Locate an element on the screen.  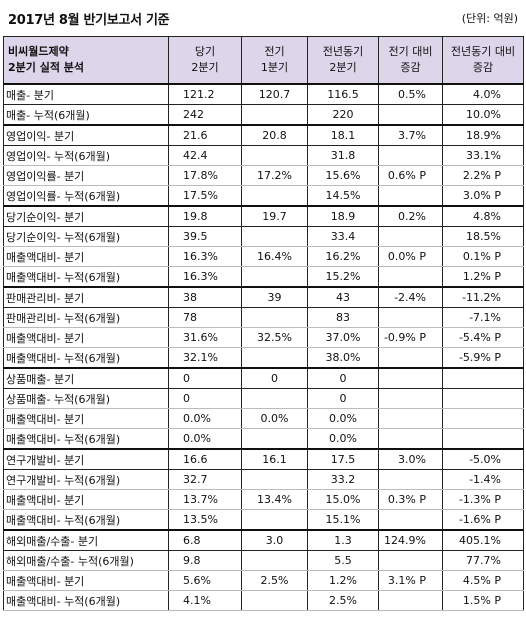
table-row: 매출액대비- 분기 13.7% 13.4% 15.0% 0.3% P -1.3% P is located at coordinates (263, 499).